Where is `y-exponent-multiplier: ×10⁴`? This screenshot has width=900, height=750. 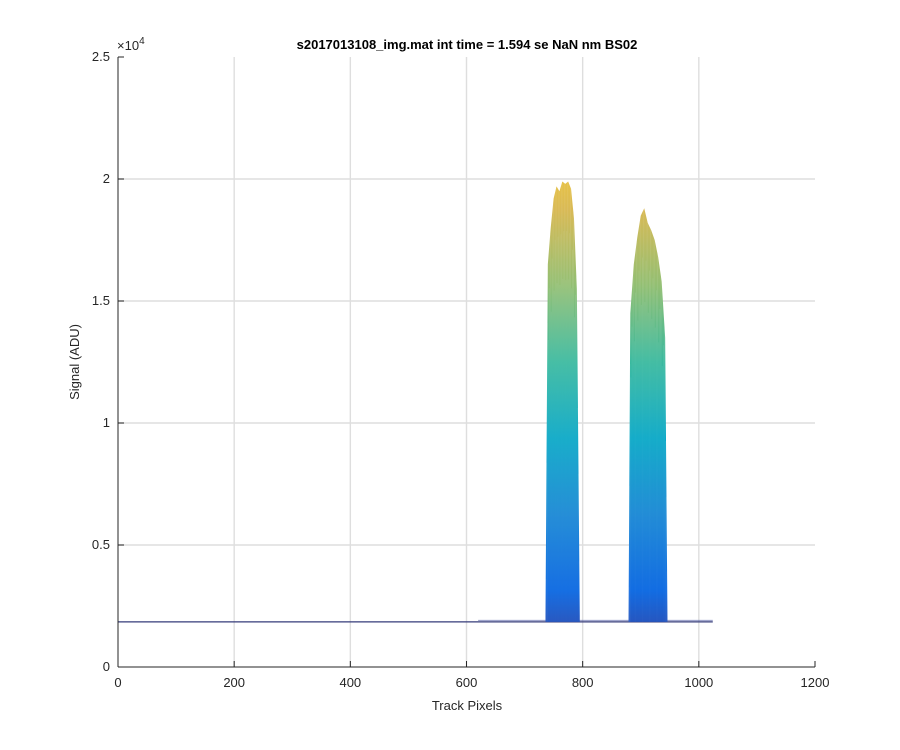
y-exponent-multiplier: ×10⁴ is located at coordinates (131, 44).